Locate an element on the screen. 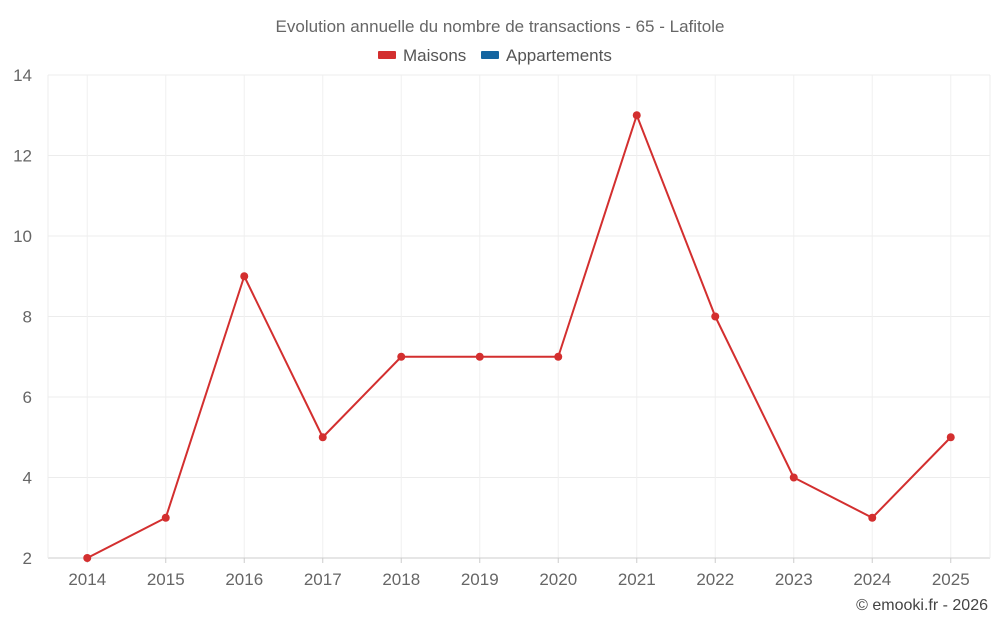 The width and height of the screenshot is (1000, 625). y-tick-label: 8 is located at coordinates (27, 317).